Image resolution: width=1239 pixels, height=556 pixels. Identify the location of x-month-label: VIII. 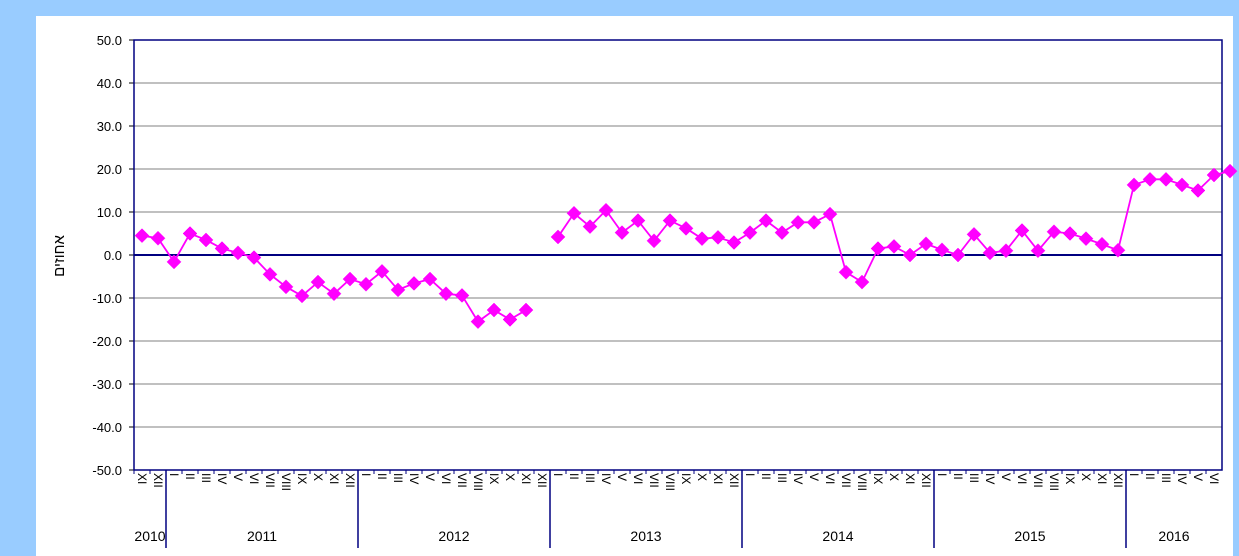
(1054, 482).